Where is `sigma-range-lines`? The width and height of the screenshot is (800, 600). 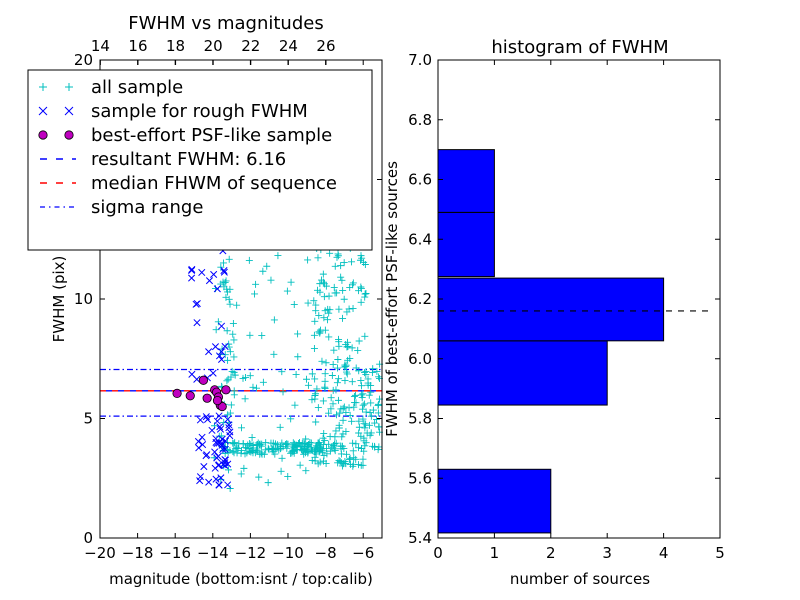
sigma-range-lines is located at coordinates (241, 392).